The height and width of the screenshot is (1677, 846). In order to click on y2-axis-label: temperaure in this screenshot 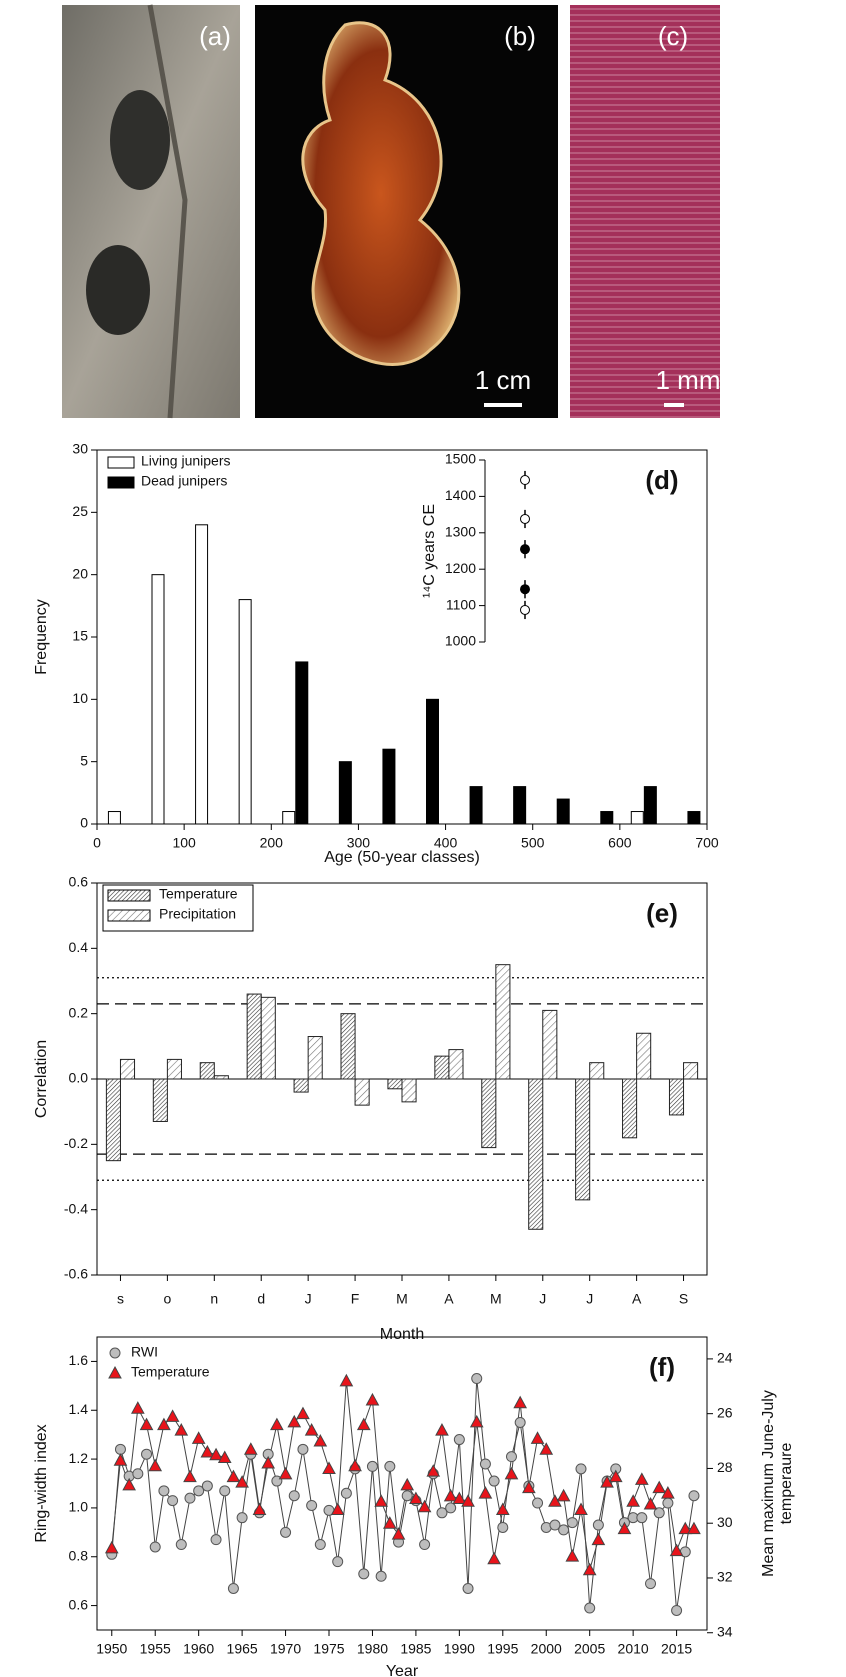, I will do `click(786, 1483)`.